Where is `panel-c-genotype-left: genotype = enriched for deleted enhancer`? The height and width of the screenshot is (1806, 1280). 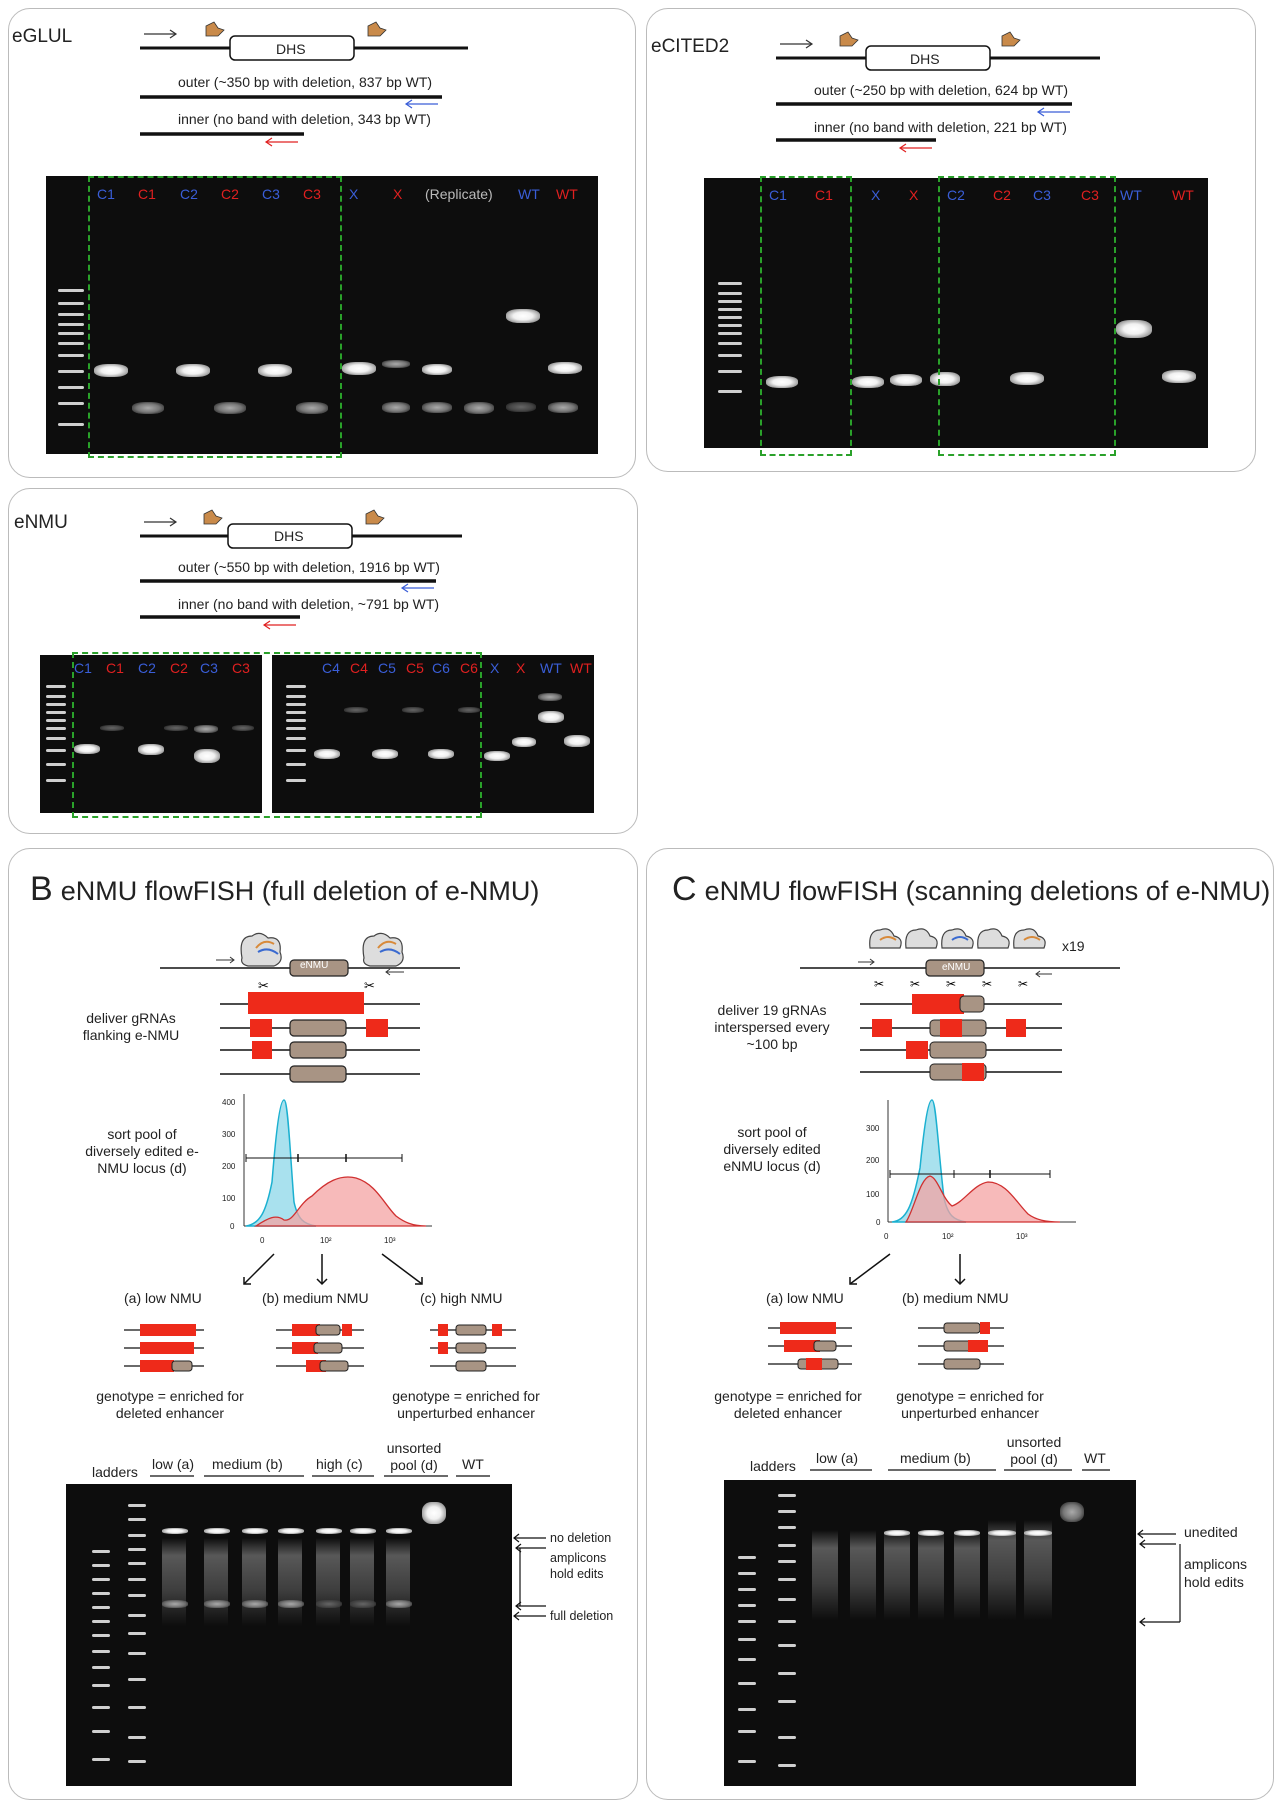
panel-c-genotype-left: genotype = enriched for deleted enhancer is located at coordinates (788, 1405).